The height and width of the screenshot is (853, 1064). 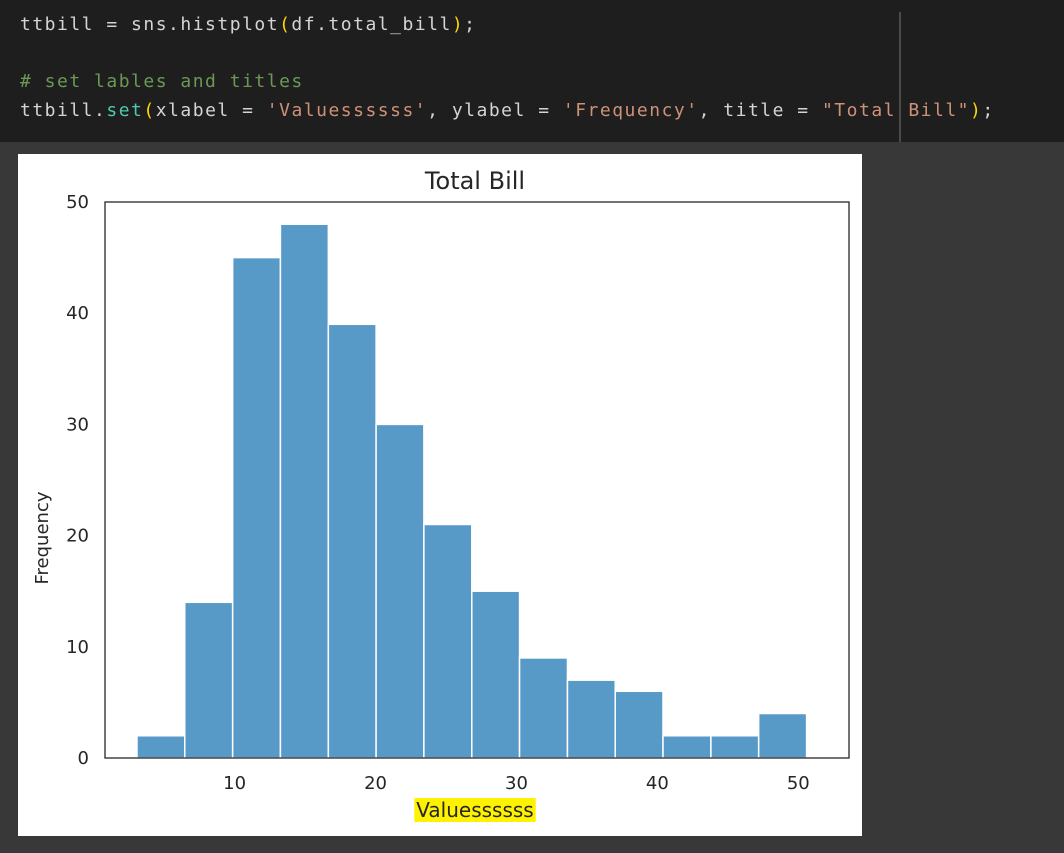 What do you see at coordinates (516, 783) in the screenshot?
I see `x-tick-label: 30` at bounding box center [516, 783].